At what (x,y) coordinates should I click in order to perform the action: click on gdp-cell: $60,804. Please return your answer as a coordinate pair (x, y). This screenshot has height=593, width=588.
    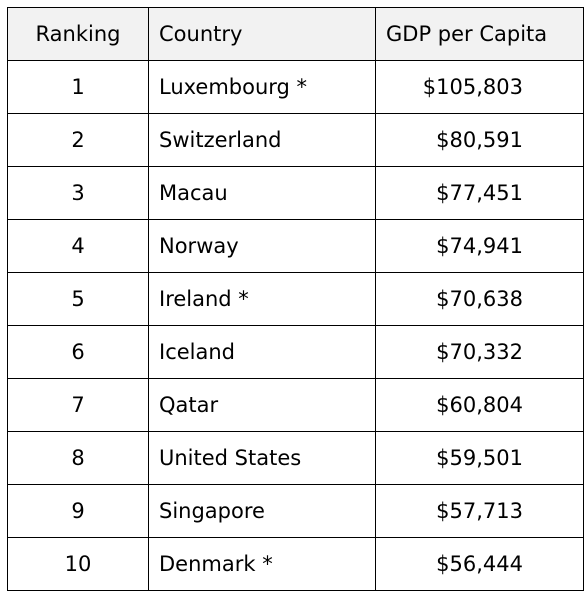
    Looking at the image, I should click on (479, 405).